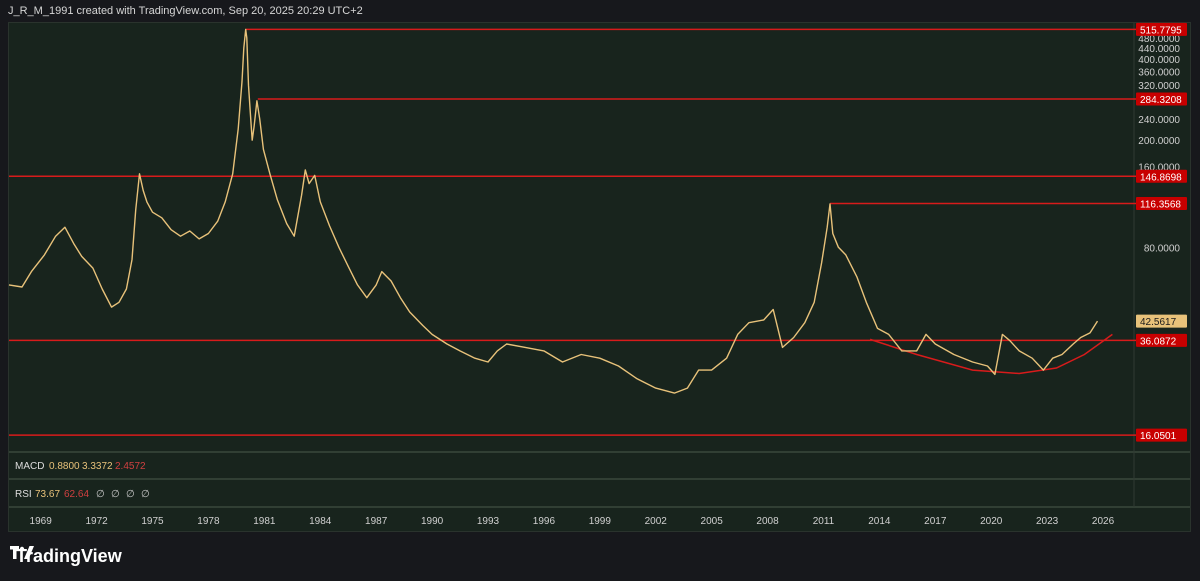 The width and height of the screenshot is (1200, 581). What do you see at coordinates (879, 521) in the screenshot?
I see `x-tick-label: 2014` at bounding box center [879, 521].